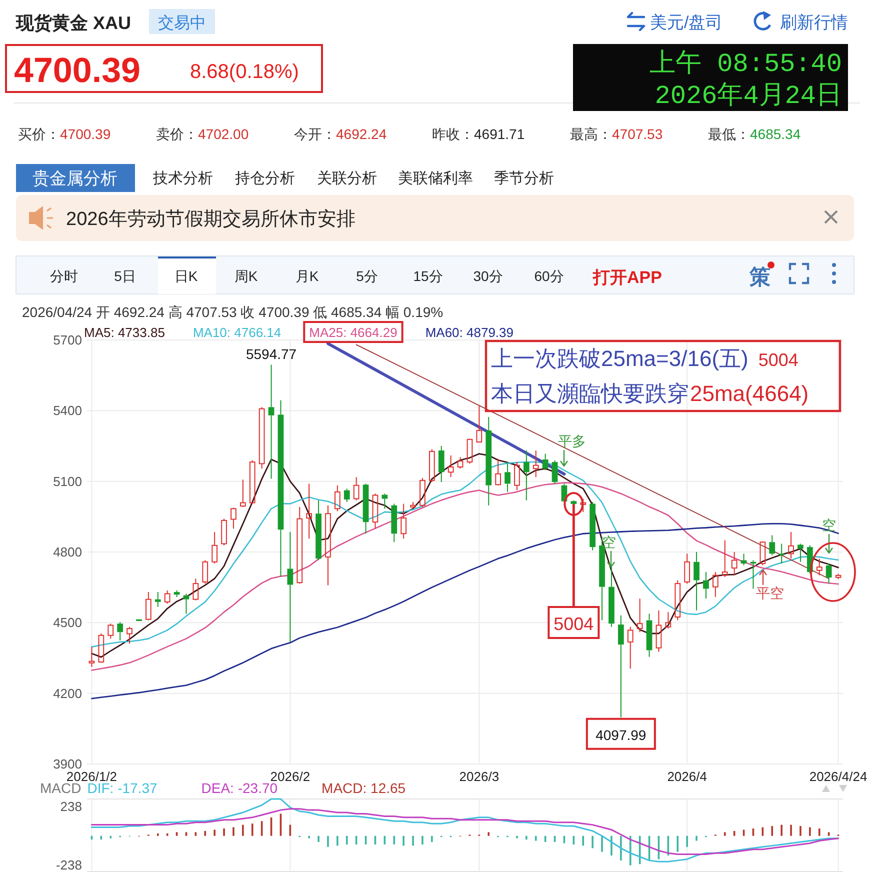  Describe the element at coordinates (271, 354) in the screenshot. I see `annotation: 5594.77` at that location.